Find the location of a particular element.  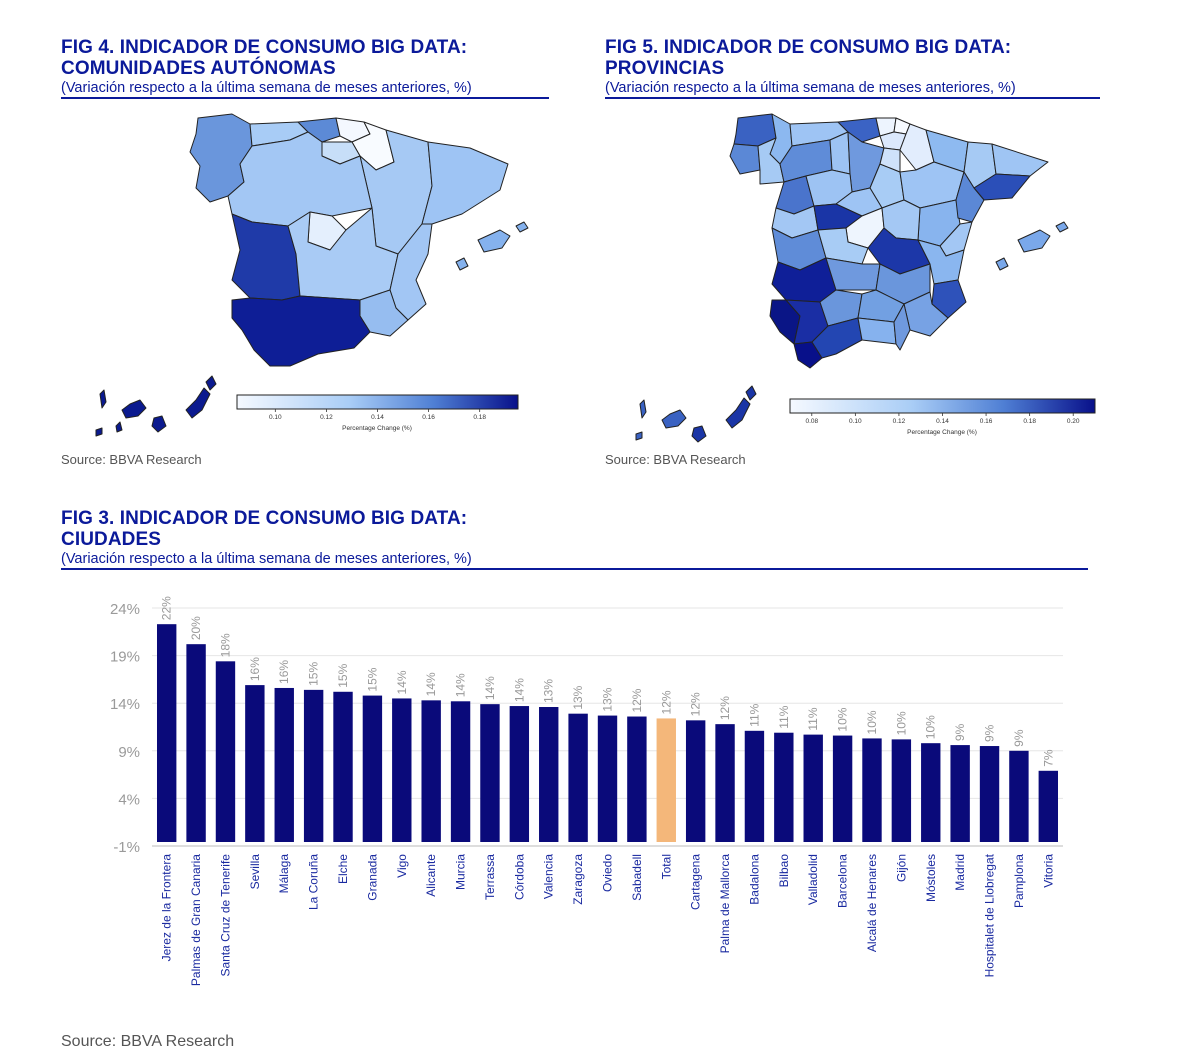

fig3-source: Source: BBVA Research is located at coordinates (148, 1041).